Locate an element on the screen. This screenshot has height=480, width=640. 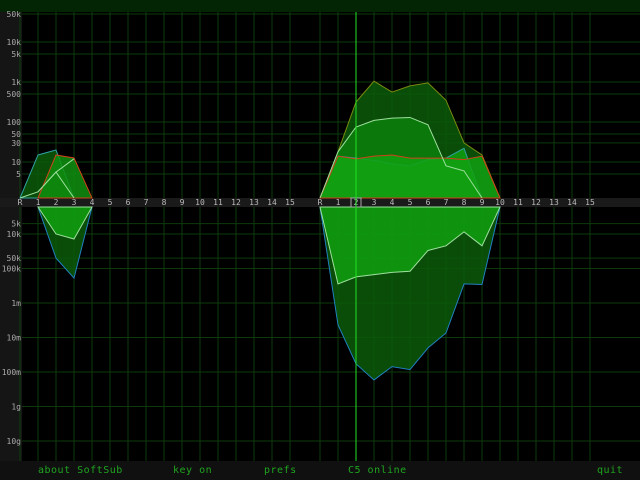
upper-red-area is located at coordinates (410, 176).